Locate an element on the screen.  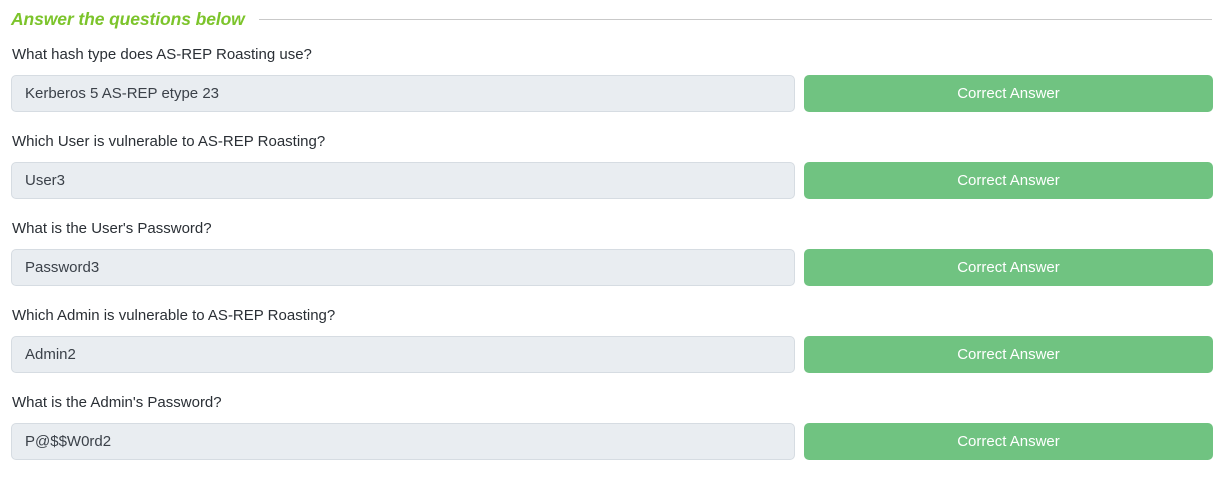
answer-input: Password3 is located at coordinates (403, 267).